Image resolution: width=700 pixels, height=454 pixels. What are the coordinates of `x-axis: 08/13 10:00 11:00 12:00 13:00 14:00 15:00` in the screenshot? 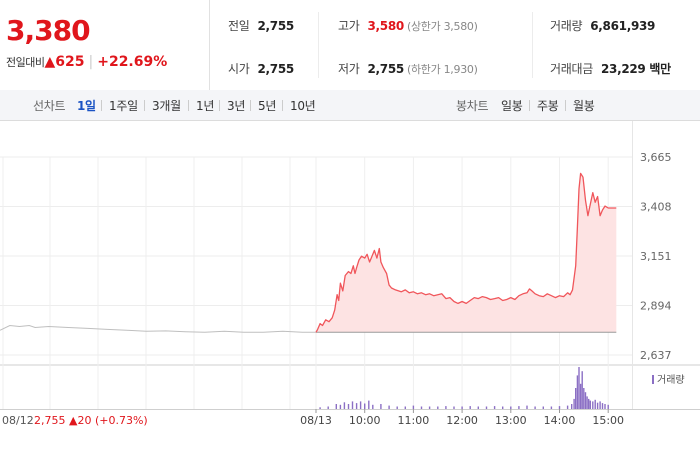 It's located at (462, 418).